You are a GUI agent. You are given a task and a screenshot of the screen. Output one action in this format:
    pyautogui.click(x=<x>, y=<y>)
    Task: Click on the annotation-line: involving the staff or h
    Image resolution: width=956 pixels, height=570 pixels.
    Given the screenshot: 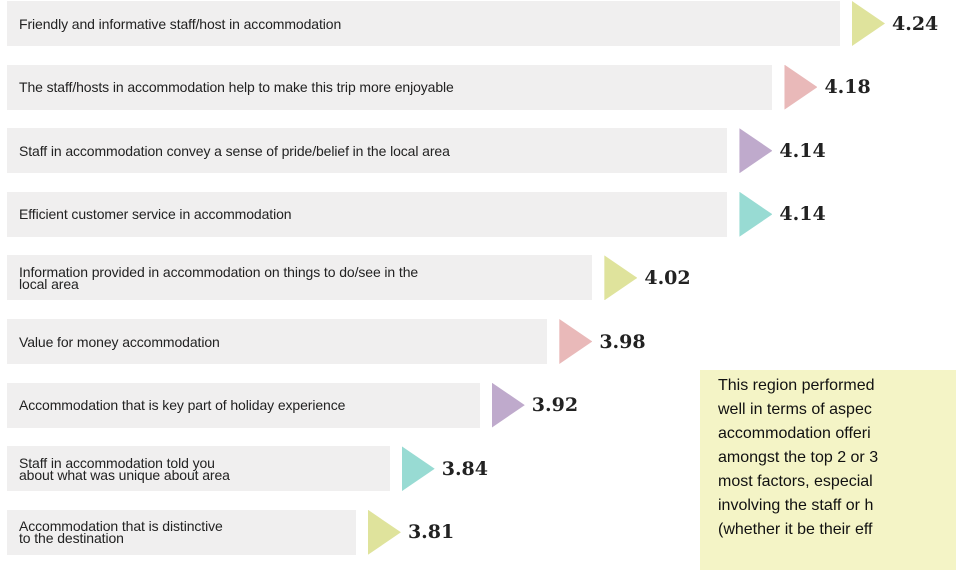 What is the action you would take?
    pyautogui.click(x=796, y=505)
    